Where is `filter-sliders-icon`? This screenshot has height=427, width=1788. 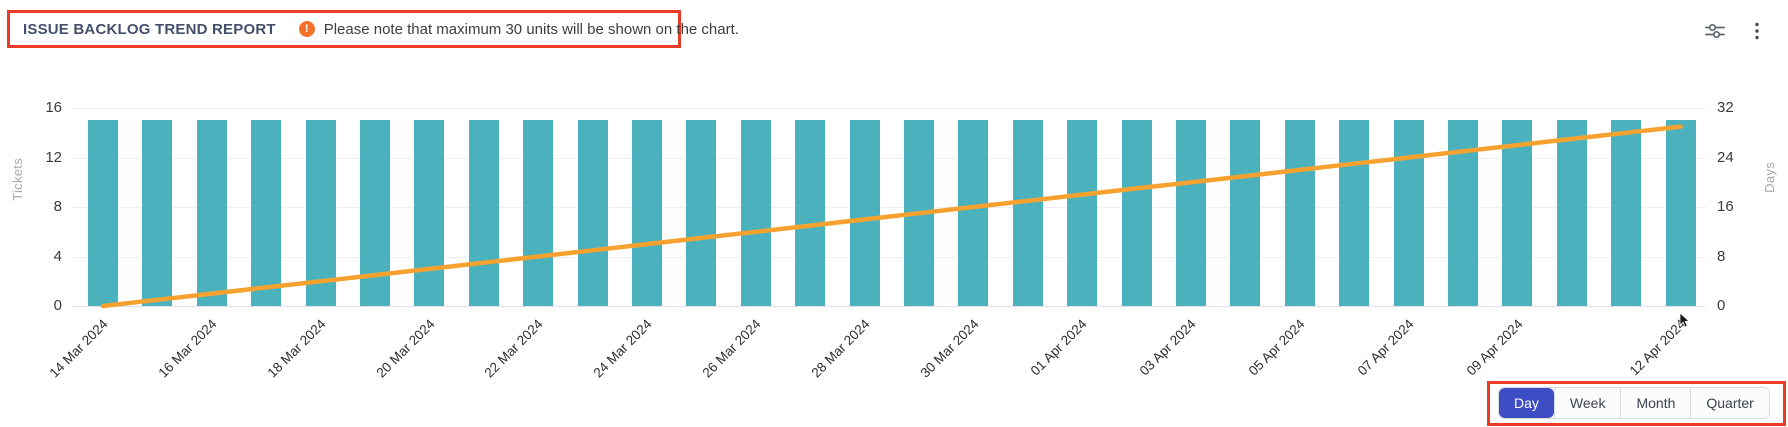
filter-sliders-icon is located at coordinates (1715, 31).